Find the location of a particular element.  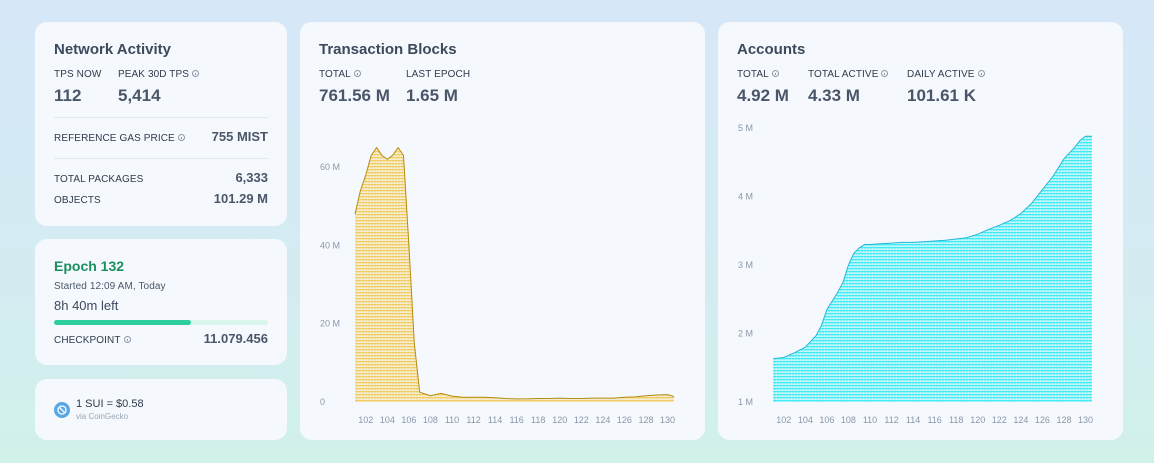

tx-last-epoch-stat: LAST EPOCH 1.65 M is located at coordinates (438, 87).